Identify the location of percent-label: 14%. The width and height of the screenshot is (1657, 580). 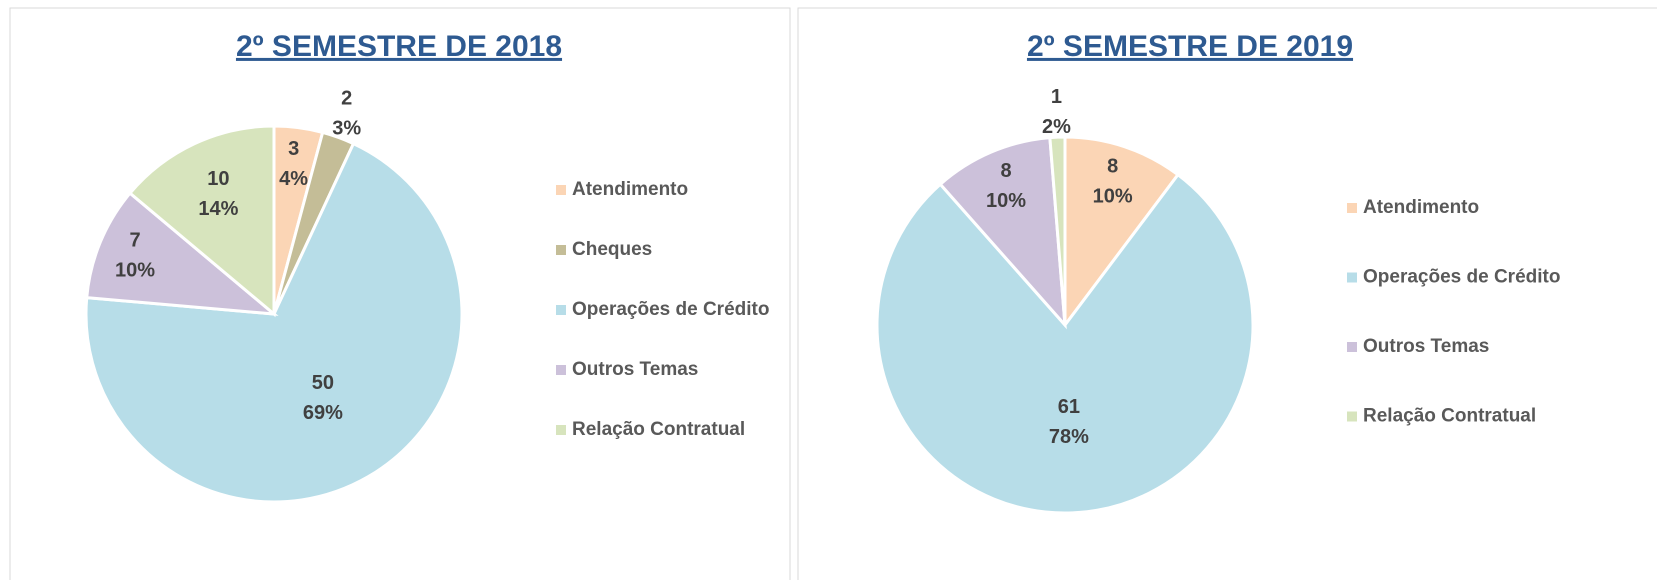
(218, 209).